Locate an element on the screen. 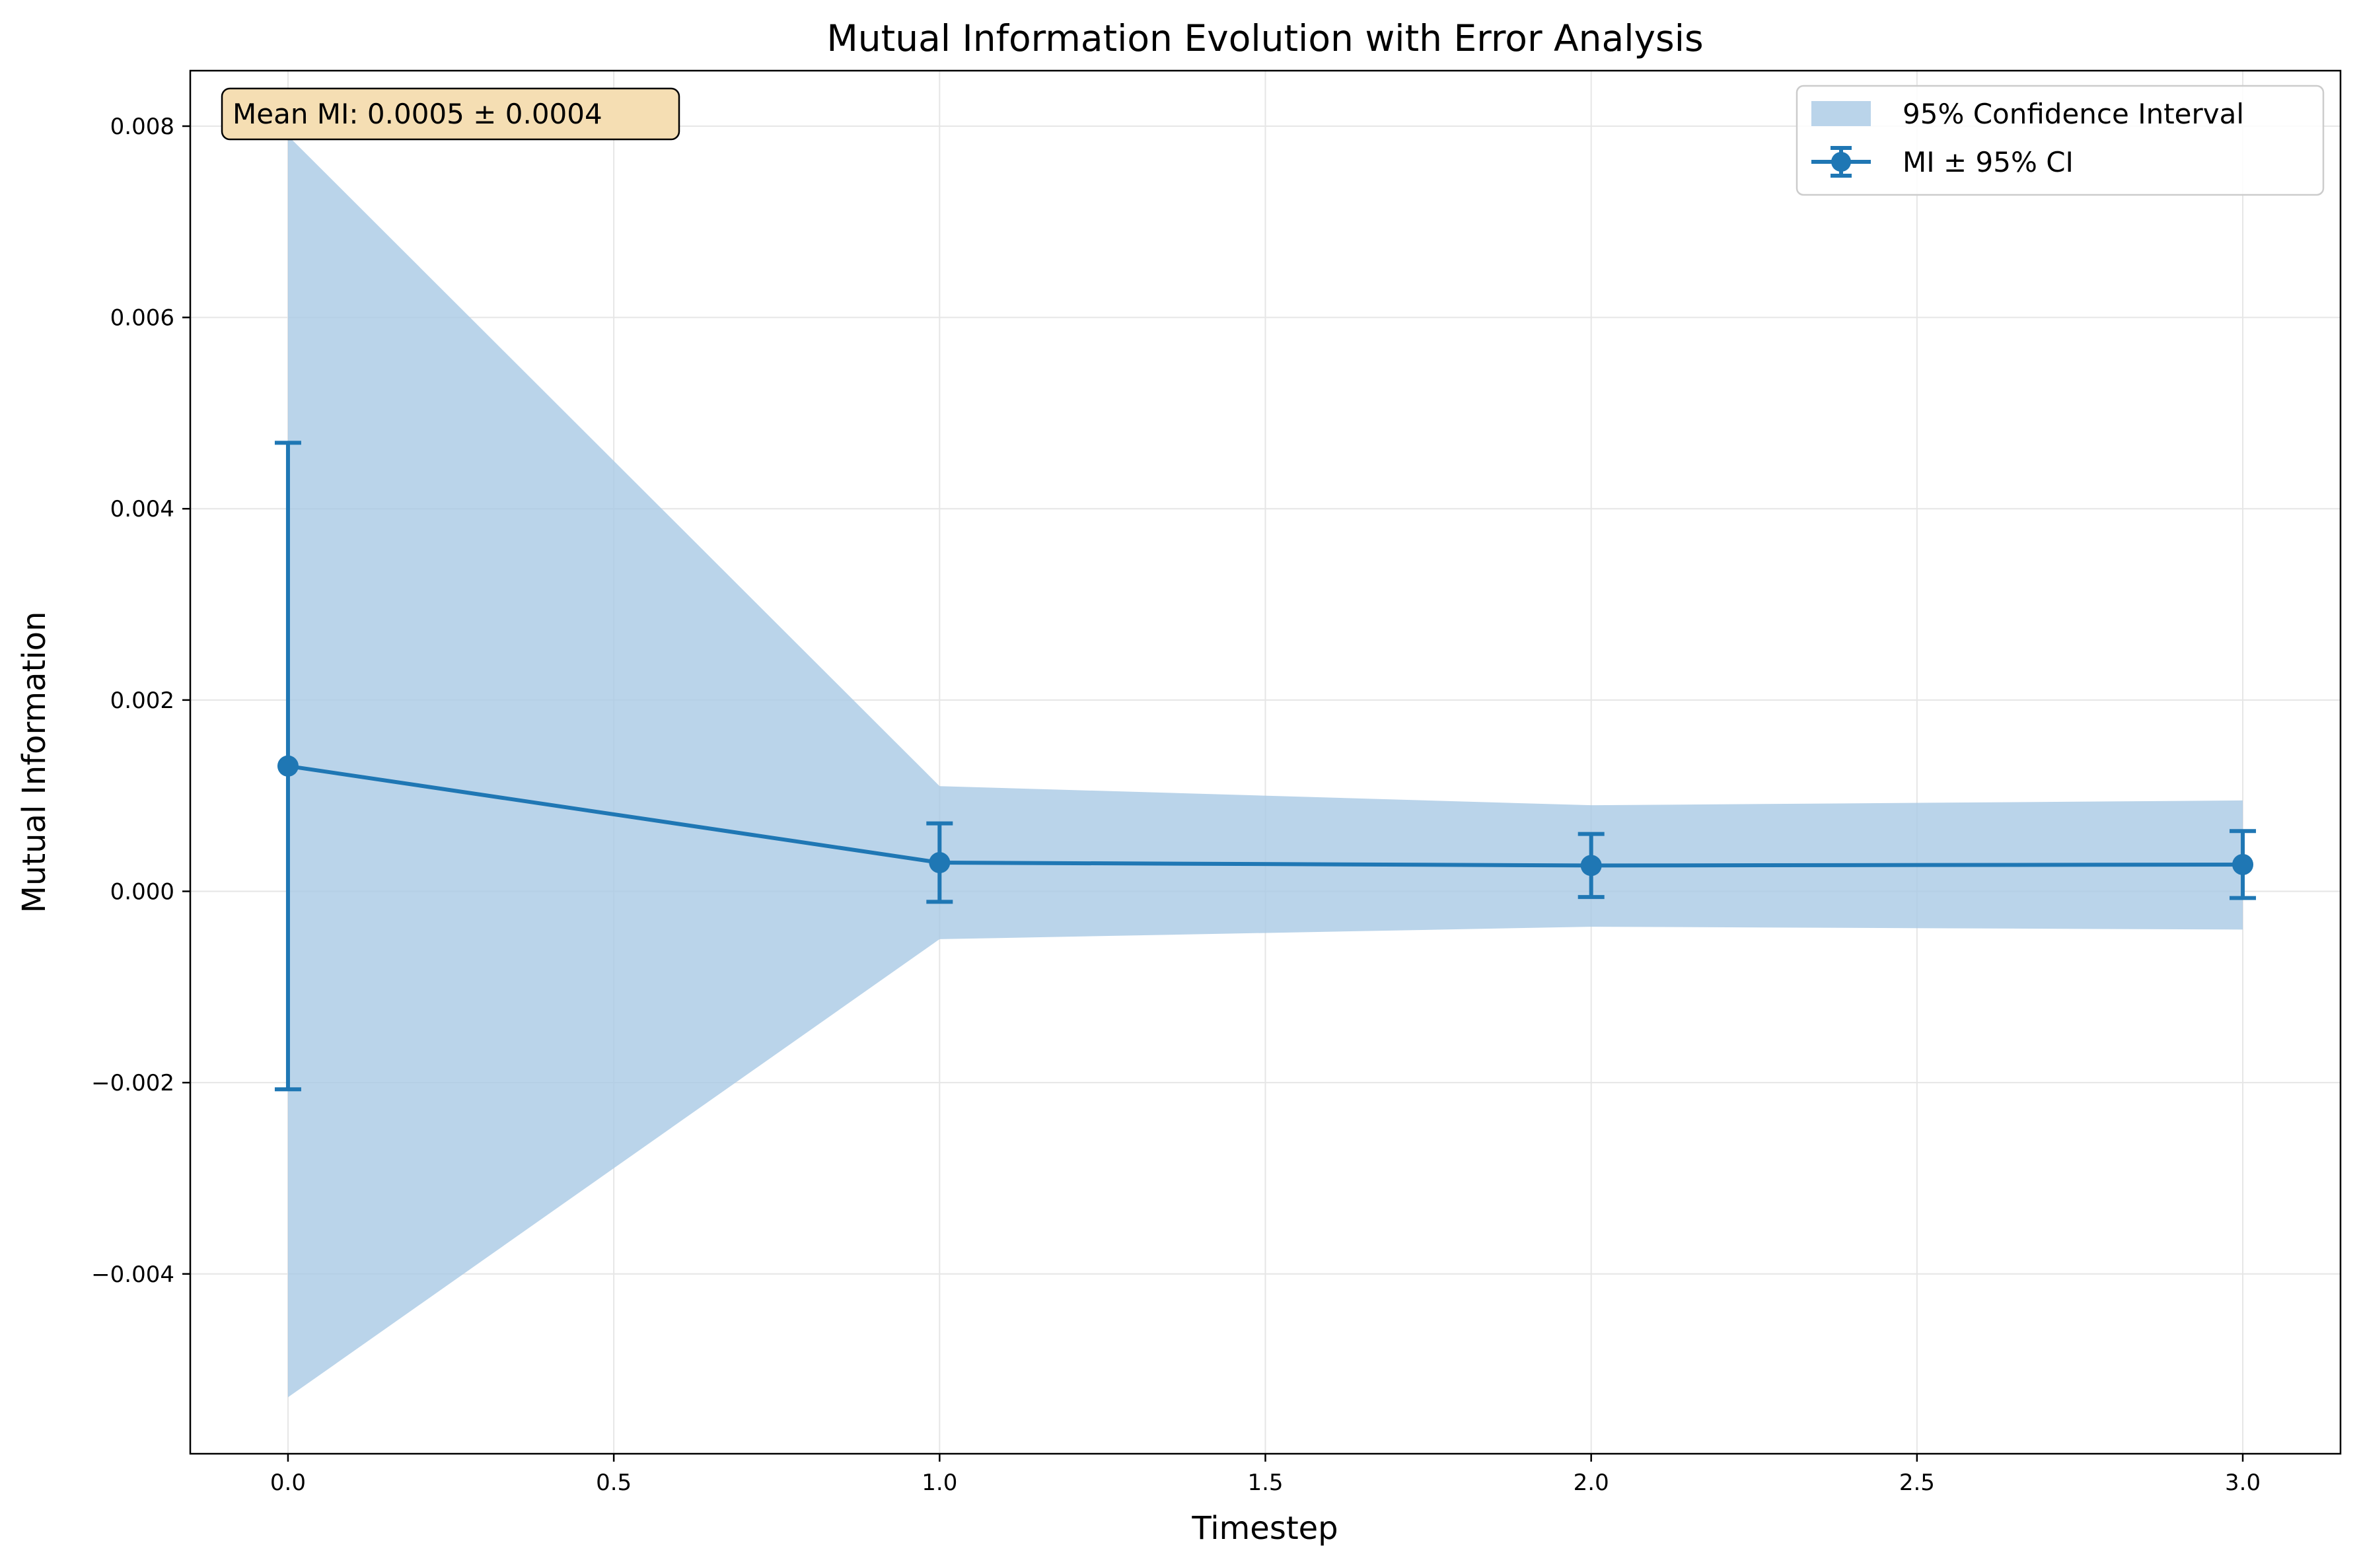  x-tick-label: 0.5 is located at coordinates (614, 1483).